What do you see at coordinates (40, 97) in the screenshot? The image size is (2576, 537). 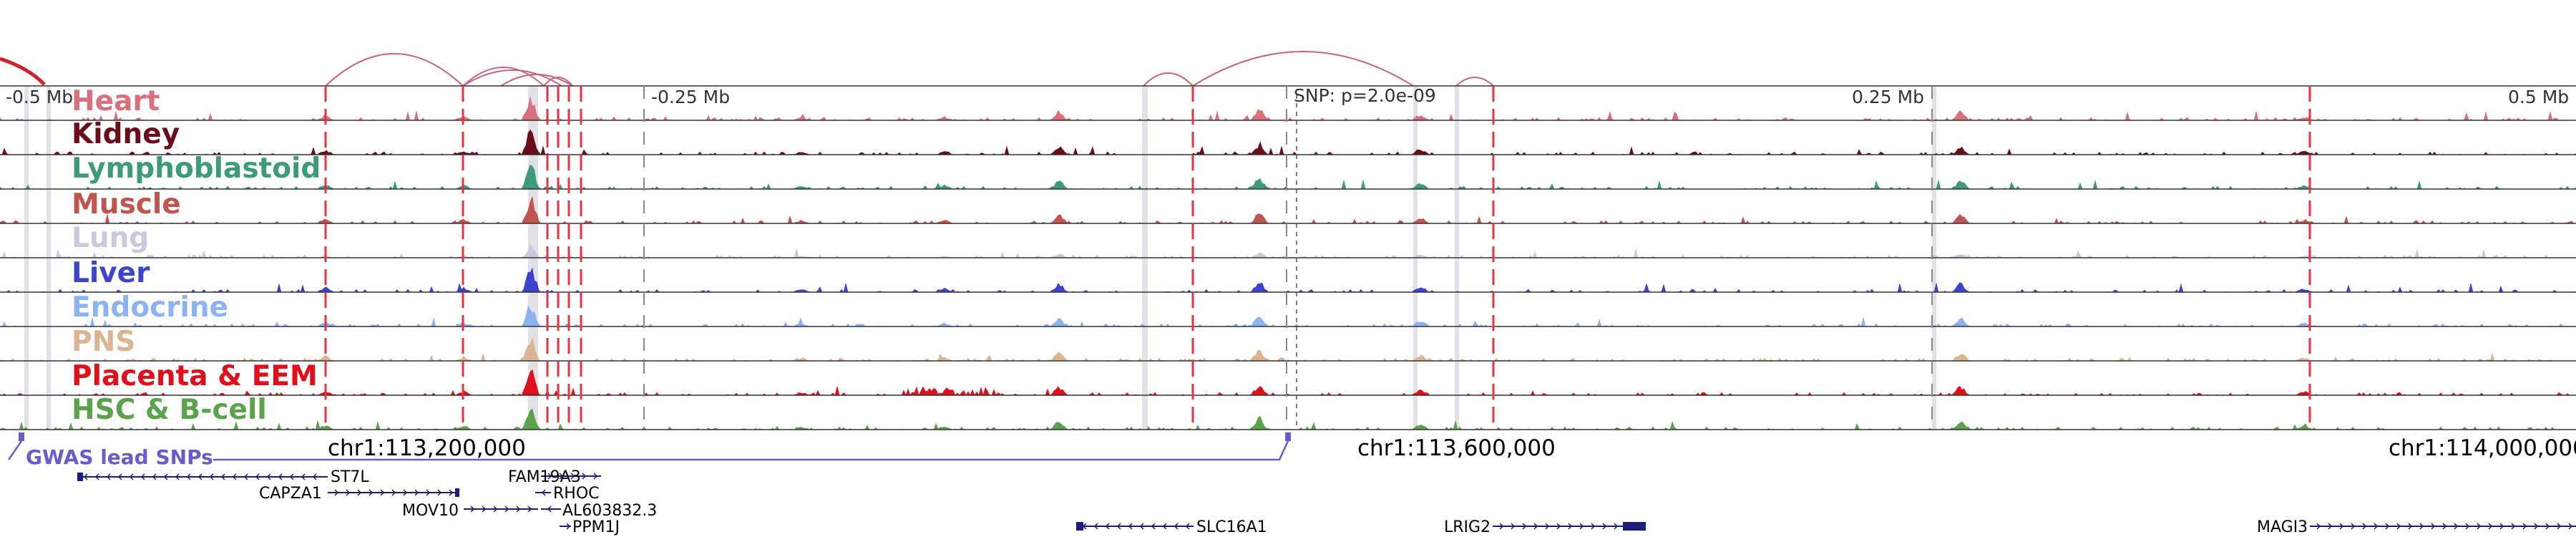 I see `distance-label-left-far: -0.5 Mb` at bounding box center [40, 97].